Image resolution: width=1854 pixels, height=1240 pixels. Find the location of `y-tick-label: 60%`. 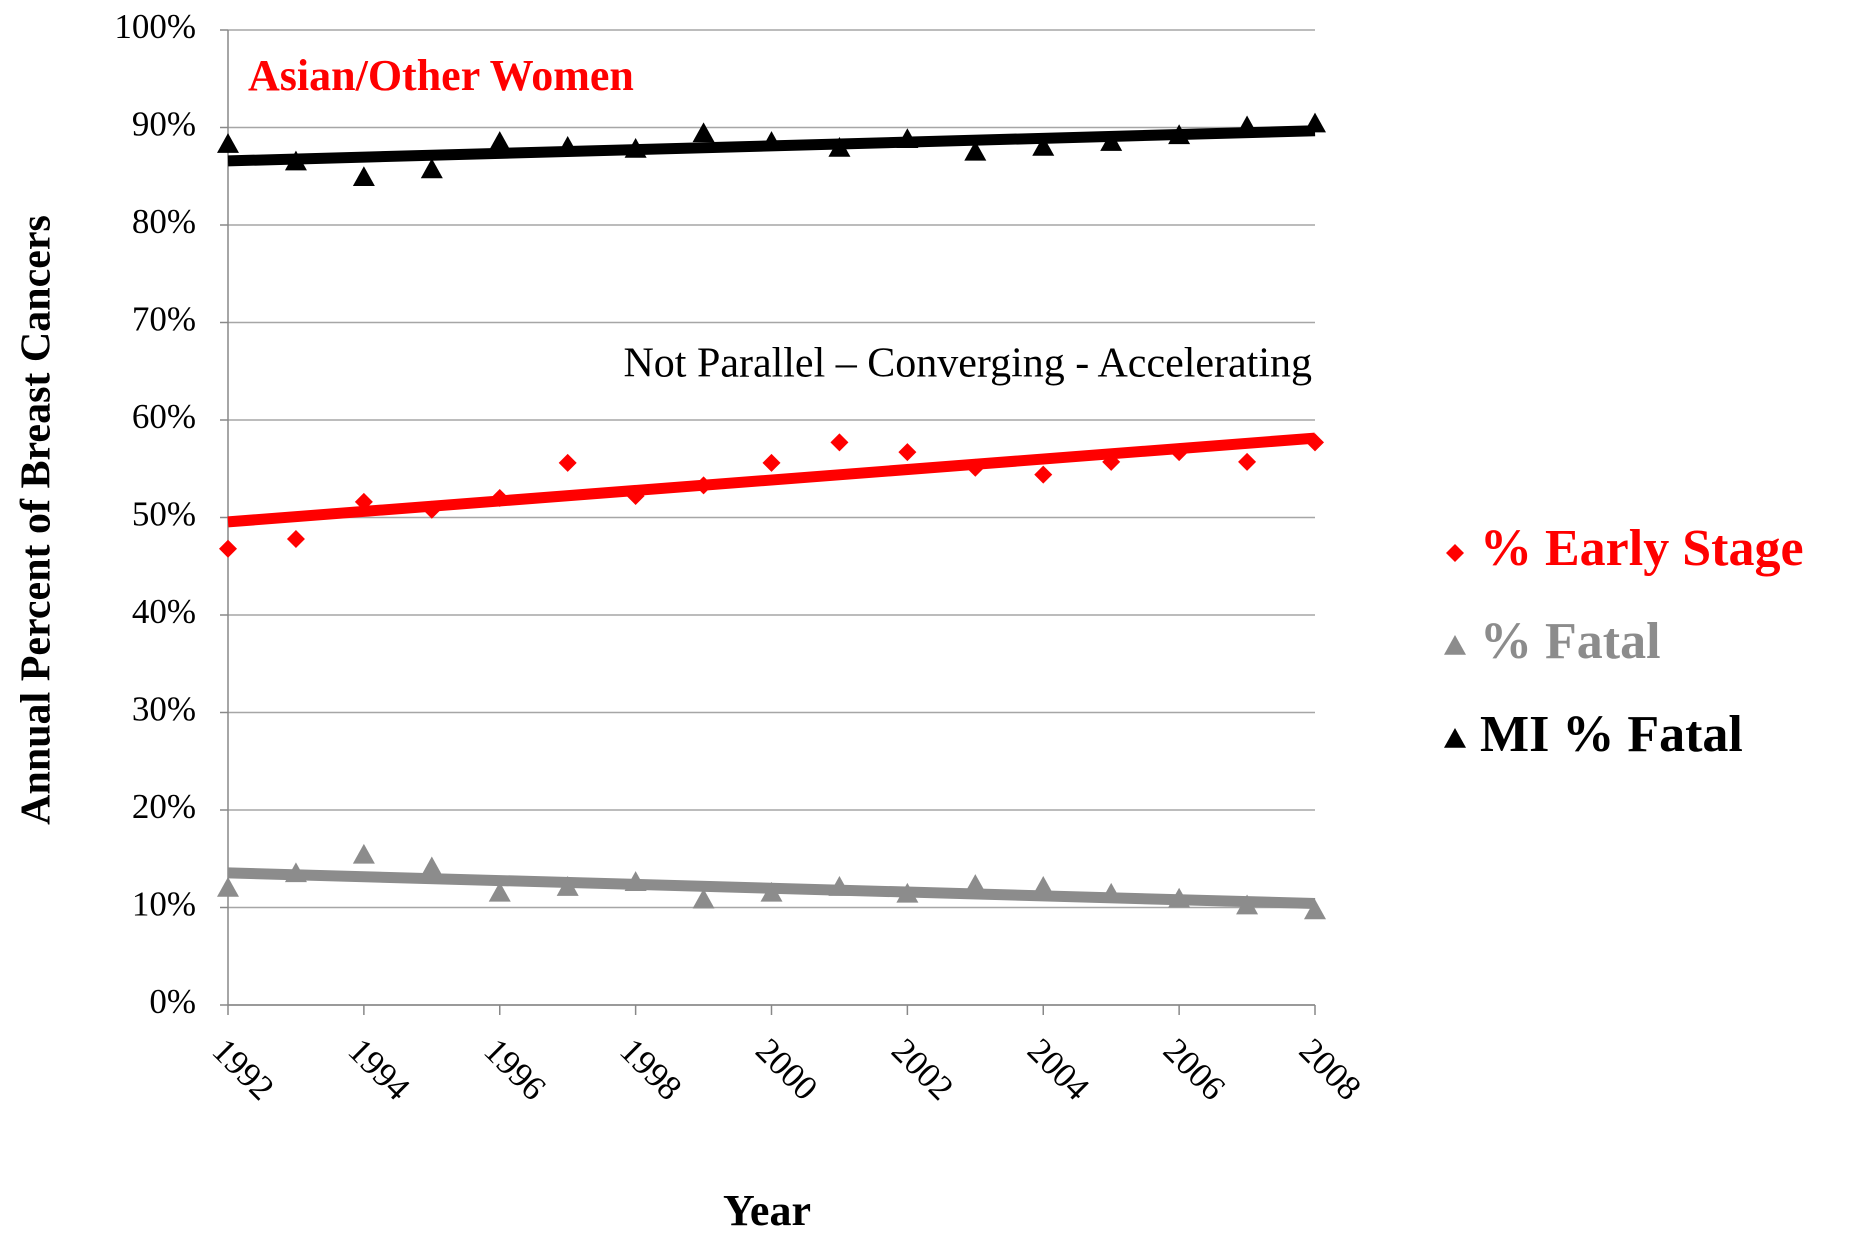

y-tick-label: 60% is located at coordinates (164, 416).